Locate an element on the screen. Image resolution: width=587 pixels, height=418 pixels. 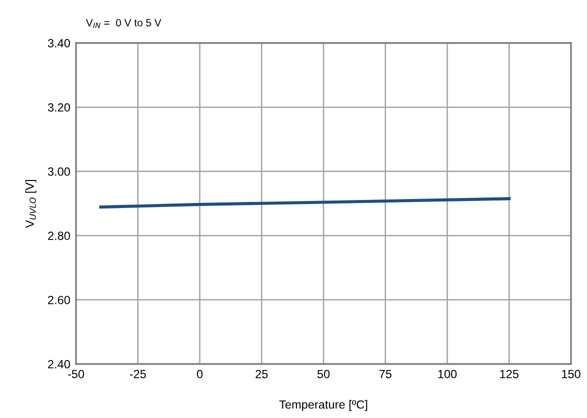
x-tick-label: 75 is located at coordinates (385, 374).